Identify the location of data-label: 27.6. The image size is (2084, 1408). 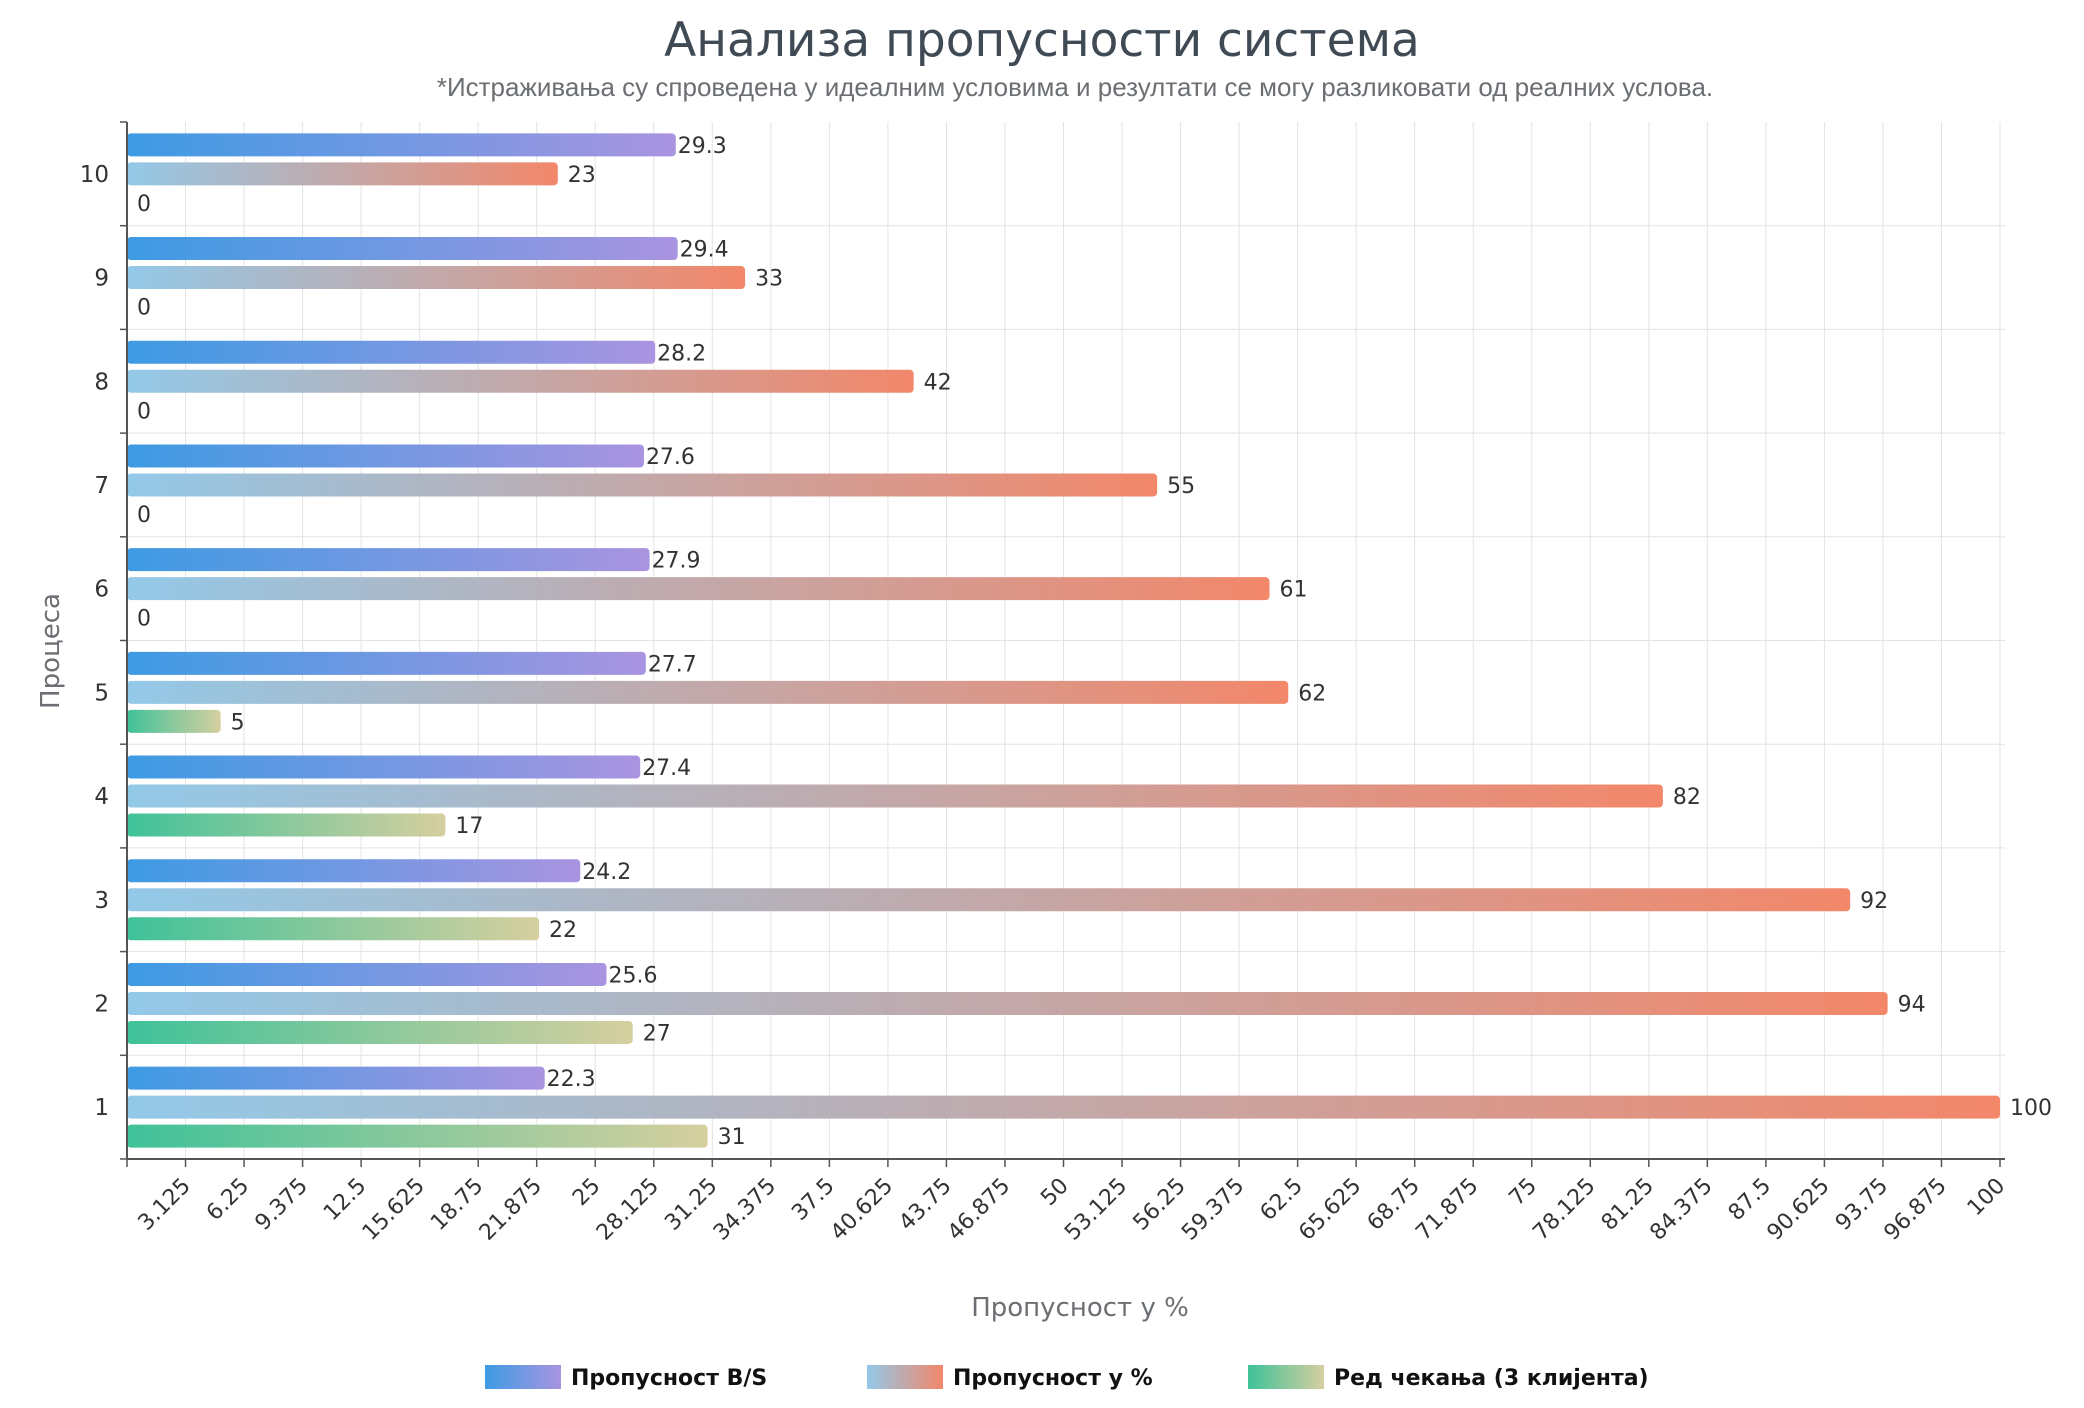
(670, 457).